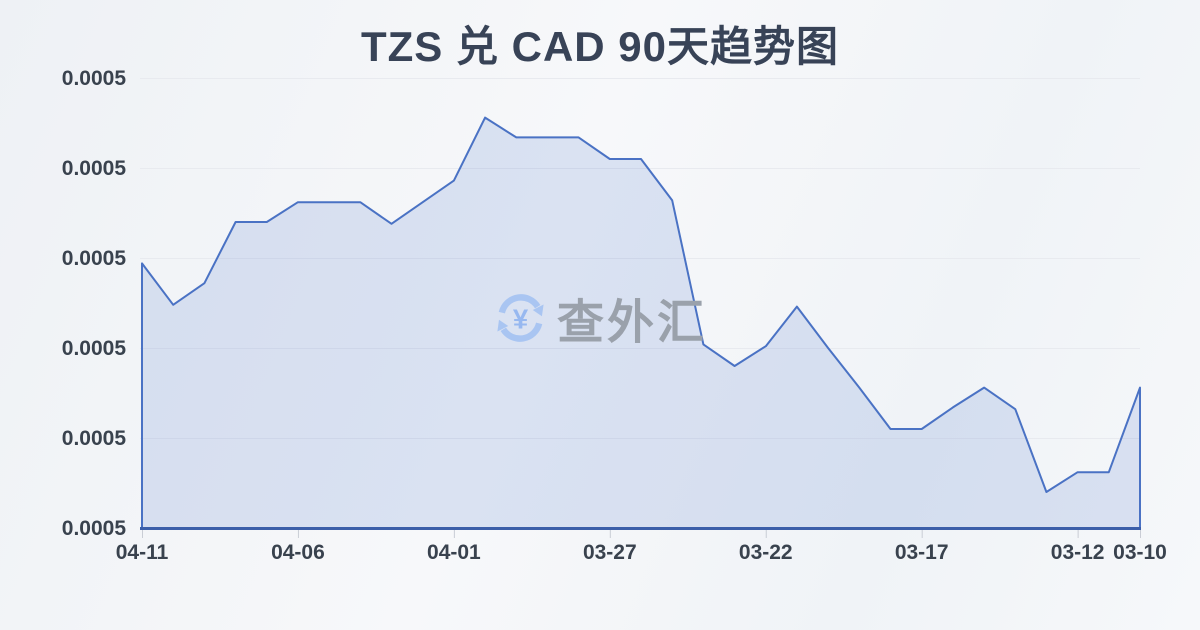 The height and width of the screenshot is (630, 1200). Describe the element at coordinates (298, 552) in the screenshot. I see `x-tick-label: 04-06` at that location.